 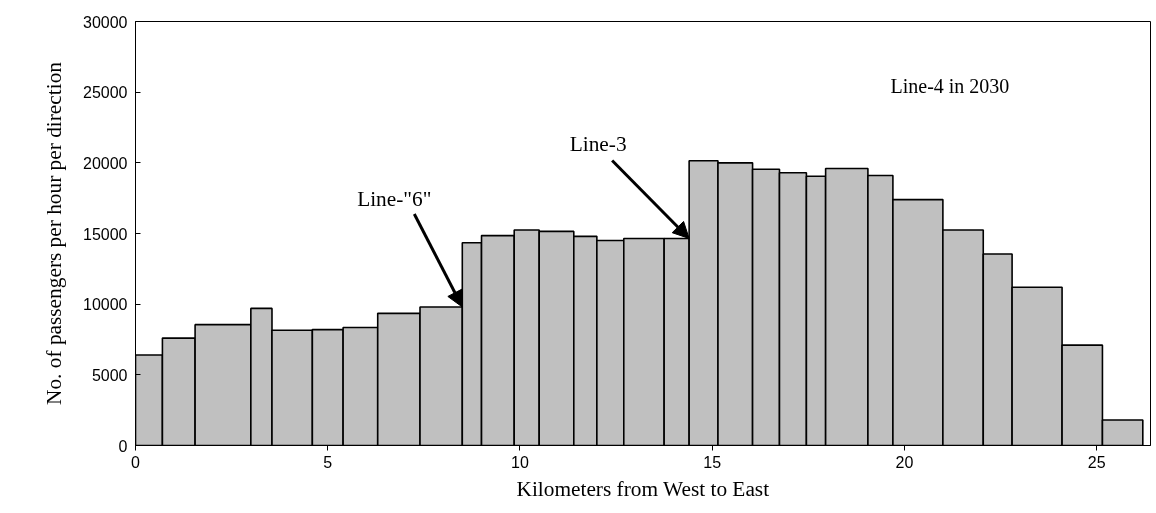 I want to click on y-tick-label: 0, so click(x=123, y=446).